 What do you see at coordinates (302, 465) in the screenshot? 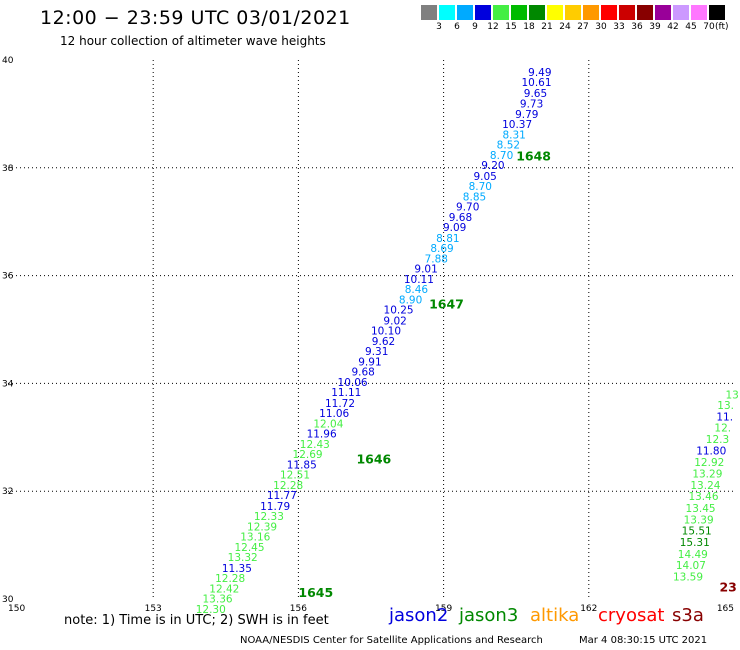
I see `swh-value-label: 11.85` at bounding box center [302, 465].